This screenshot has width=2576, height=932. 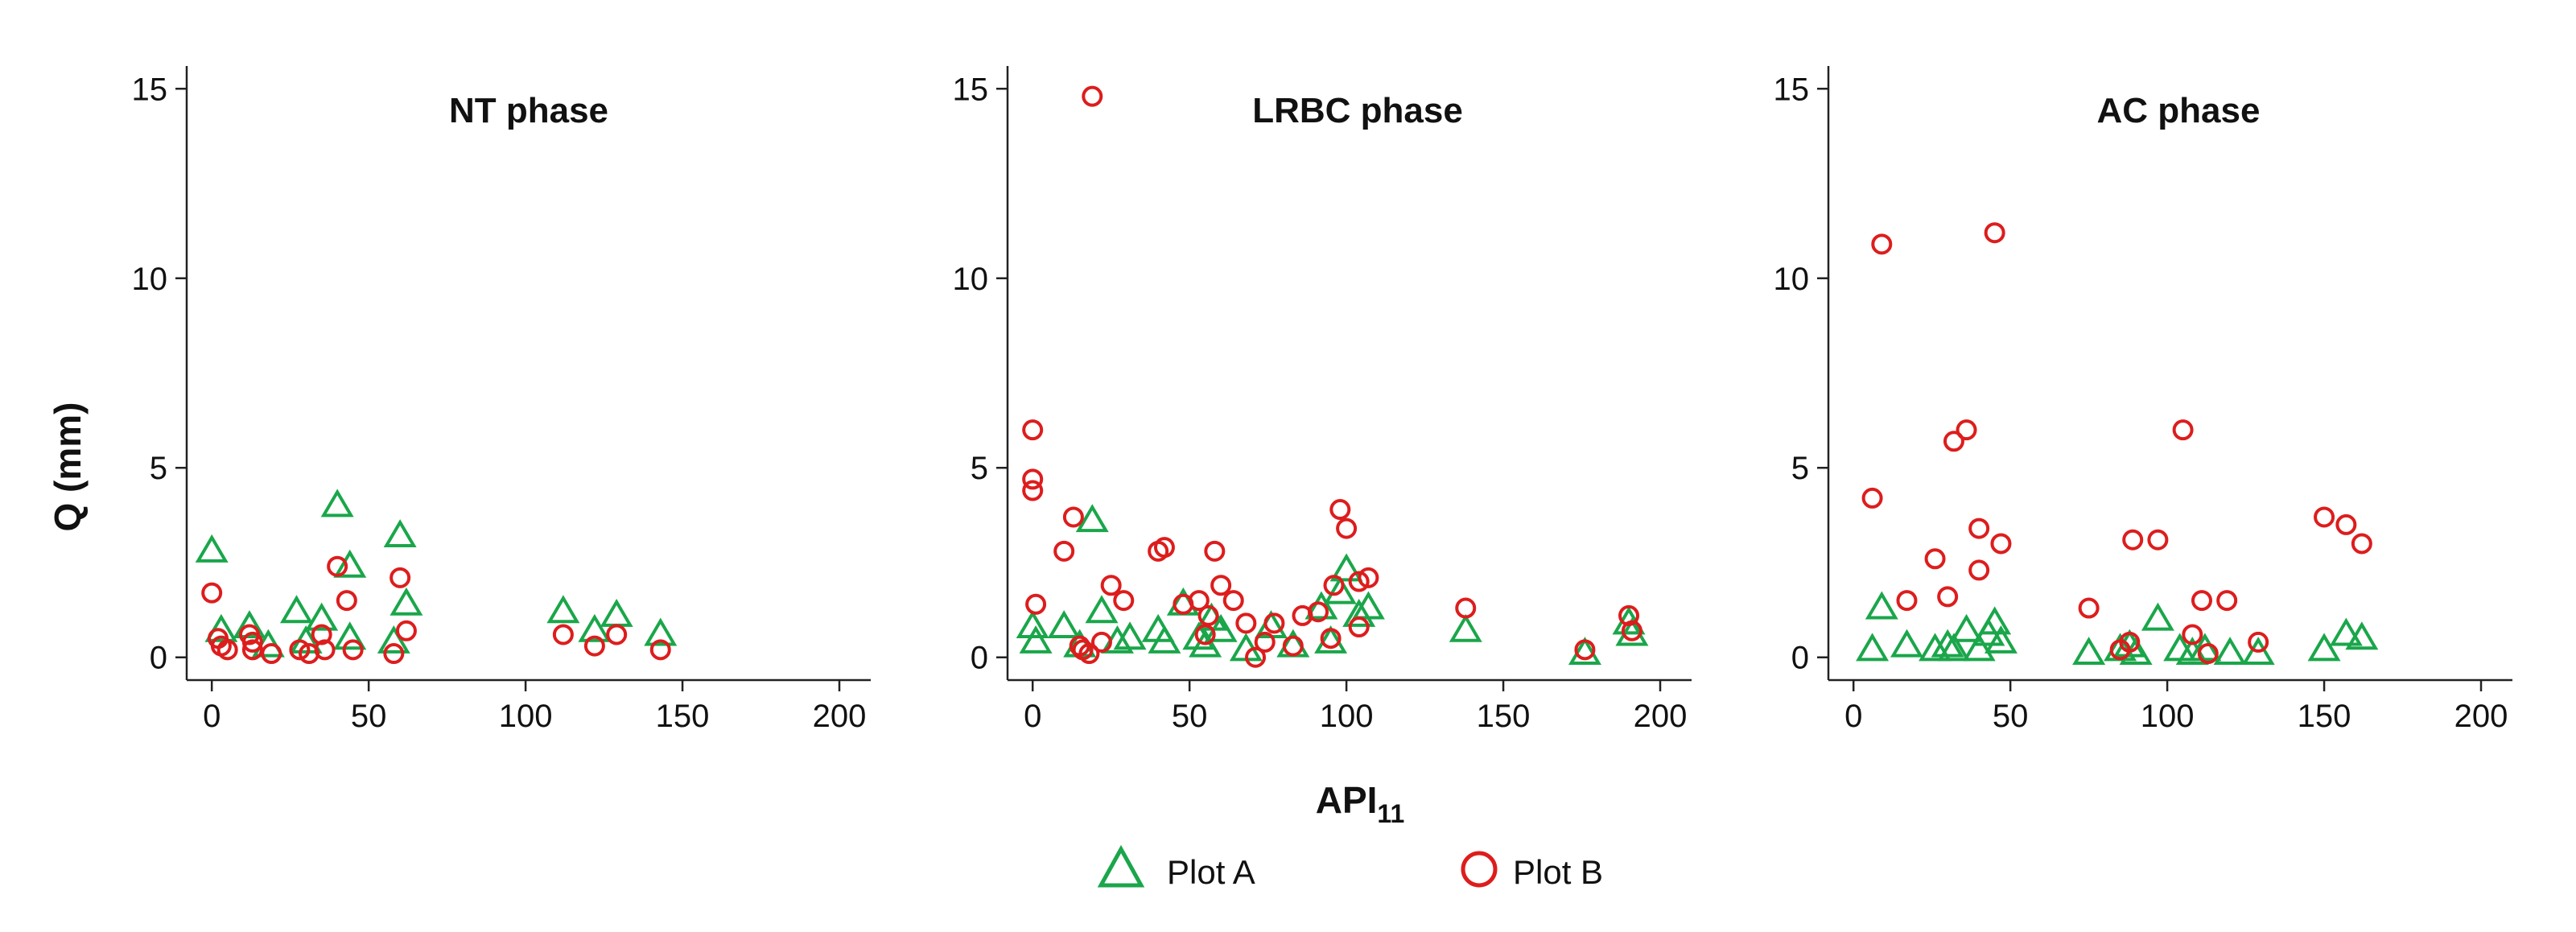 What do you see at coordinates (1347, 716) in the screenshot?
I see `x-tick-label-lrbc: 100` at bounding box center [1347, 716].